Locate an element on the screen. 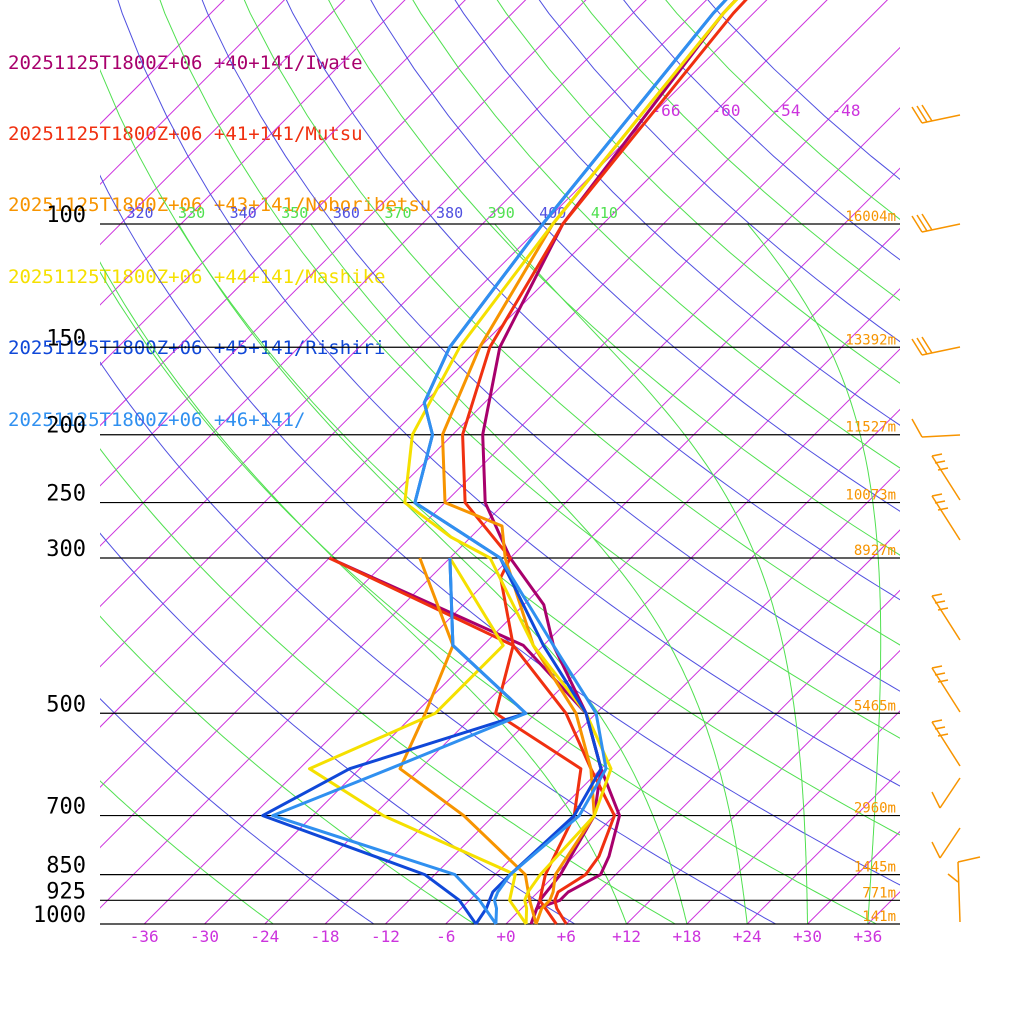  theta-label: 360 is located at coordinates (346, 213).